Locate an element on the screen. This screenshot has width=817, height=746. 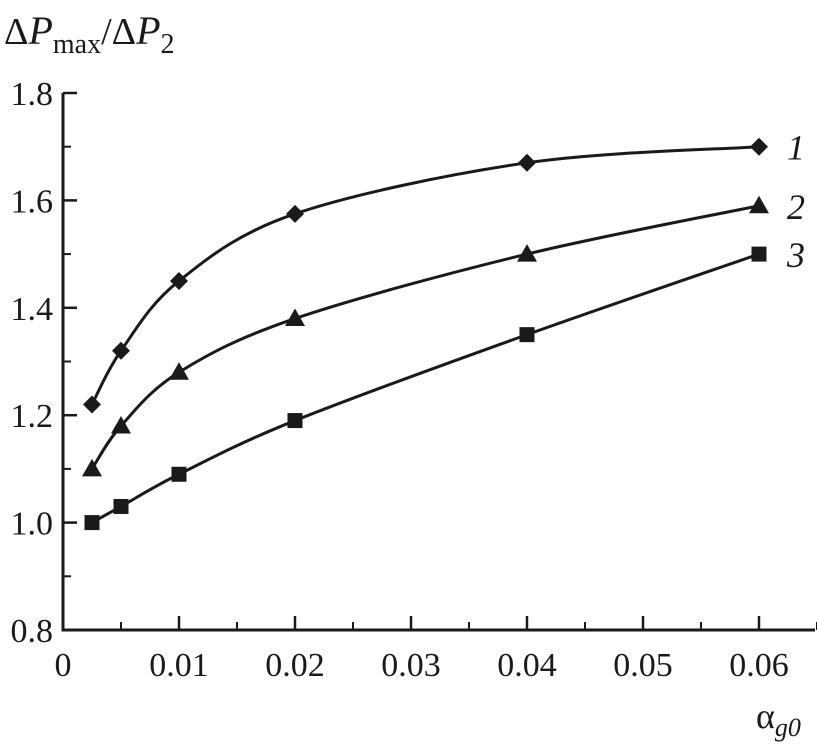
y-tick-label: 1.0 is located at coordinates (32, 524).